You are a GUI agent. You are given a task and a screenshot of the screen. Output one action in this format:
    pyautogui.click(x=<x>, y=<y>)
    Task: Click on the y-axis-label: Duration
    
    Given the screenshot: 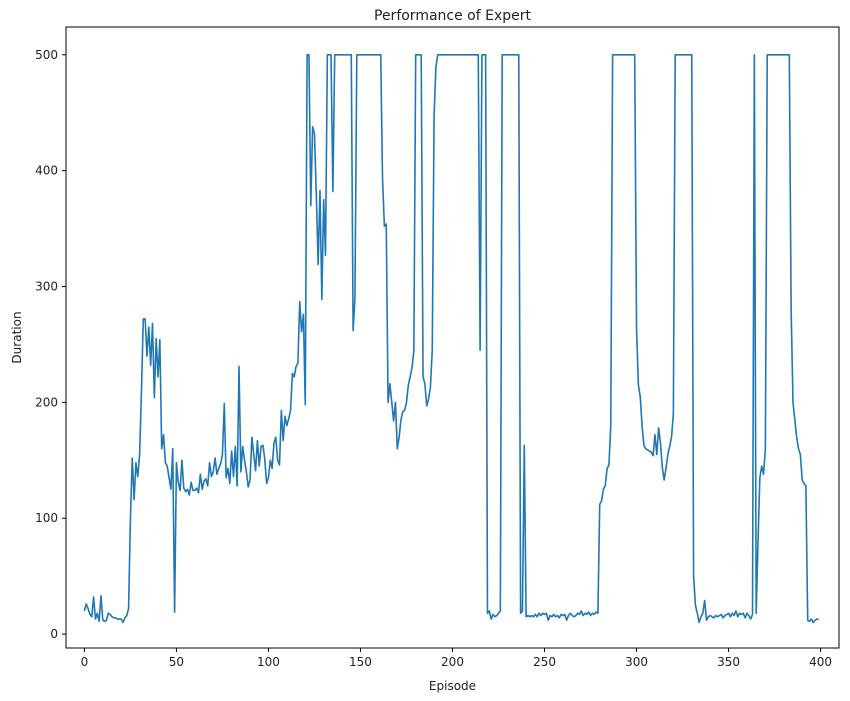 What is the action you would take?
    pyautogui.click(x=17, y=337)
    